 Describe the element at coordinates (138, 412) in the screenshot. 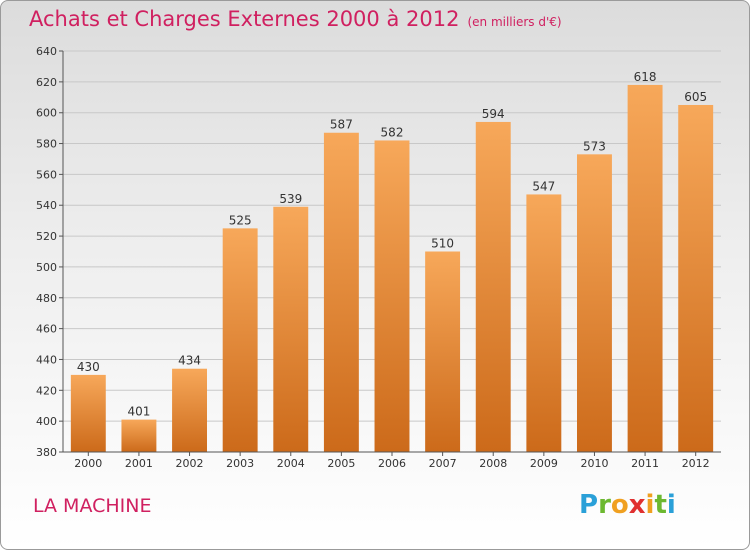

I see `bar-value-label: 401` at that location.